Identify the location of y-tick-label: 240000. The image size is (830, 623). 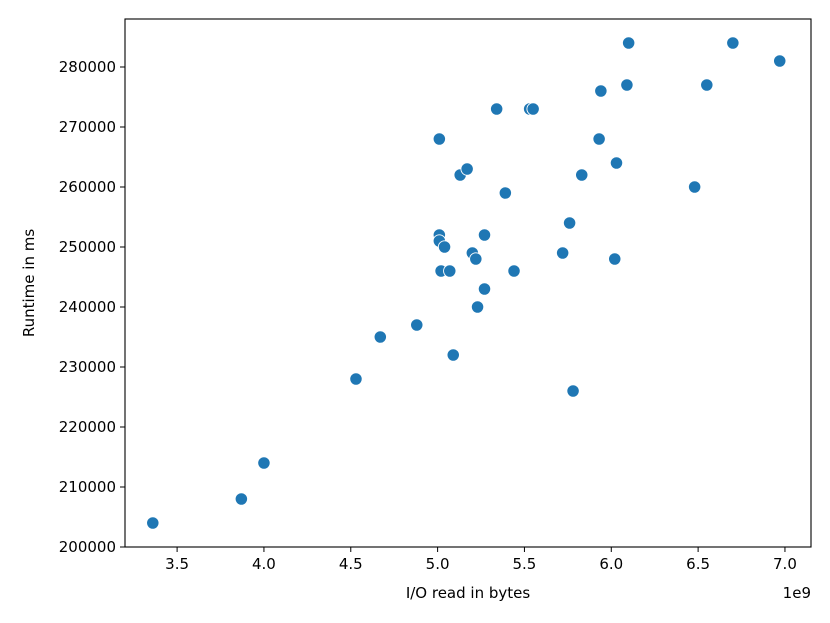
(87, 307).